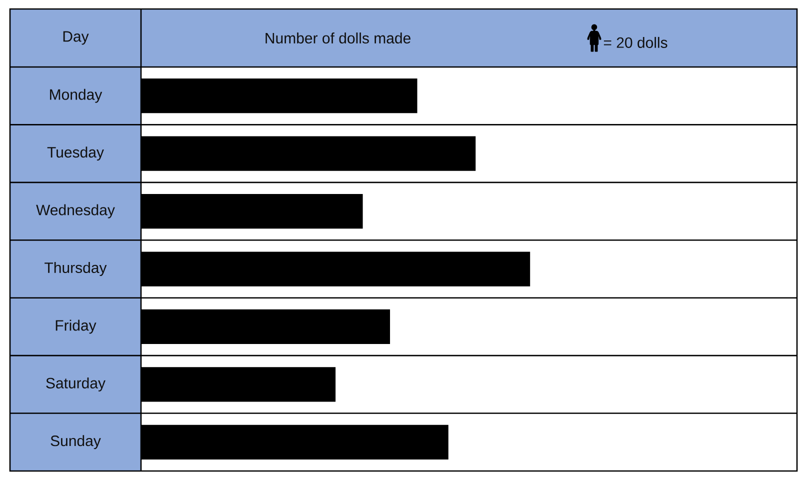  I want to click on y-tick-label: Tuesday, so click(75, 153).